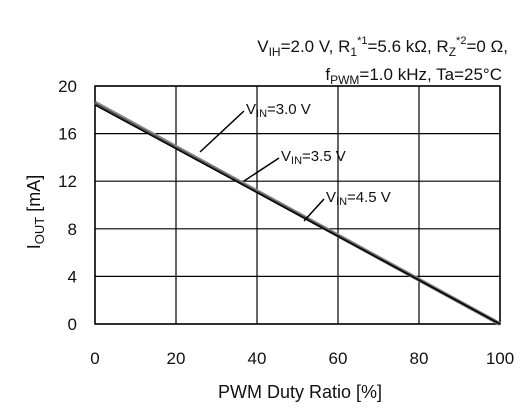  Describe the element at coordinates (358, 198) in the screenshot. I see `series-label-vin-4-5: VIN=4.5 V` at that location.